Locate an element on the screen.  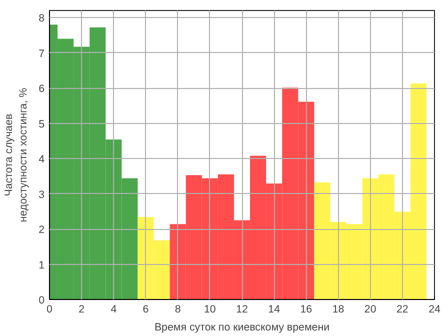
y-tick-label: 1 is located at coordinates (41, 265).